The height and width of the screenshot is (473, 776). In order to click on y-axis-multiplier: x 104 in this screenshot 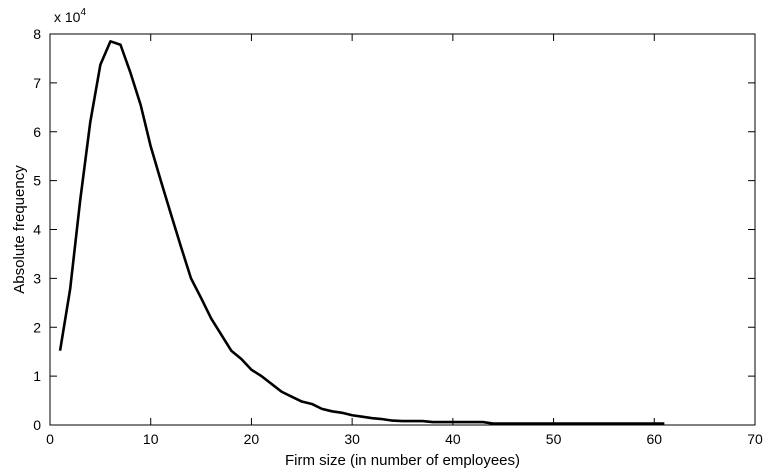, I will do `click(70, 16)`.